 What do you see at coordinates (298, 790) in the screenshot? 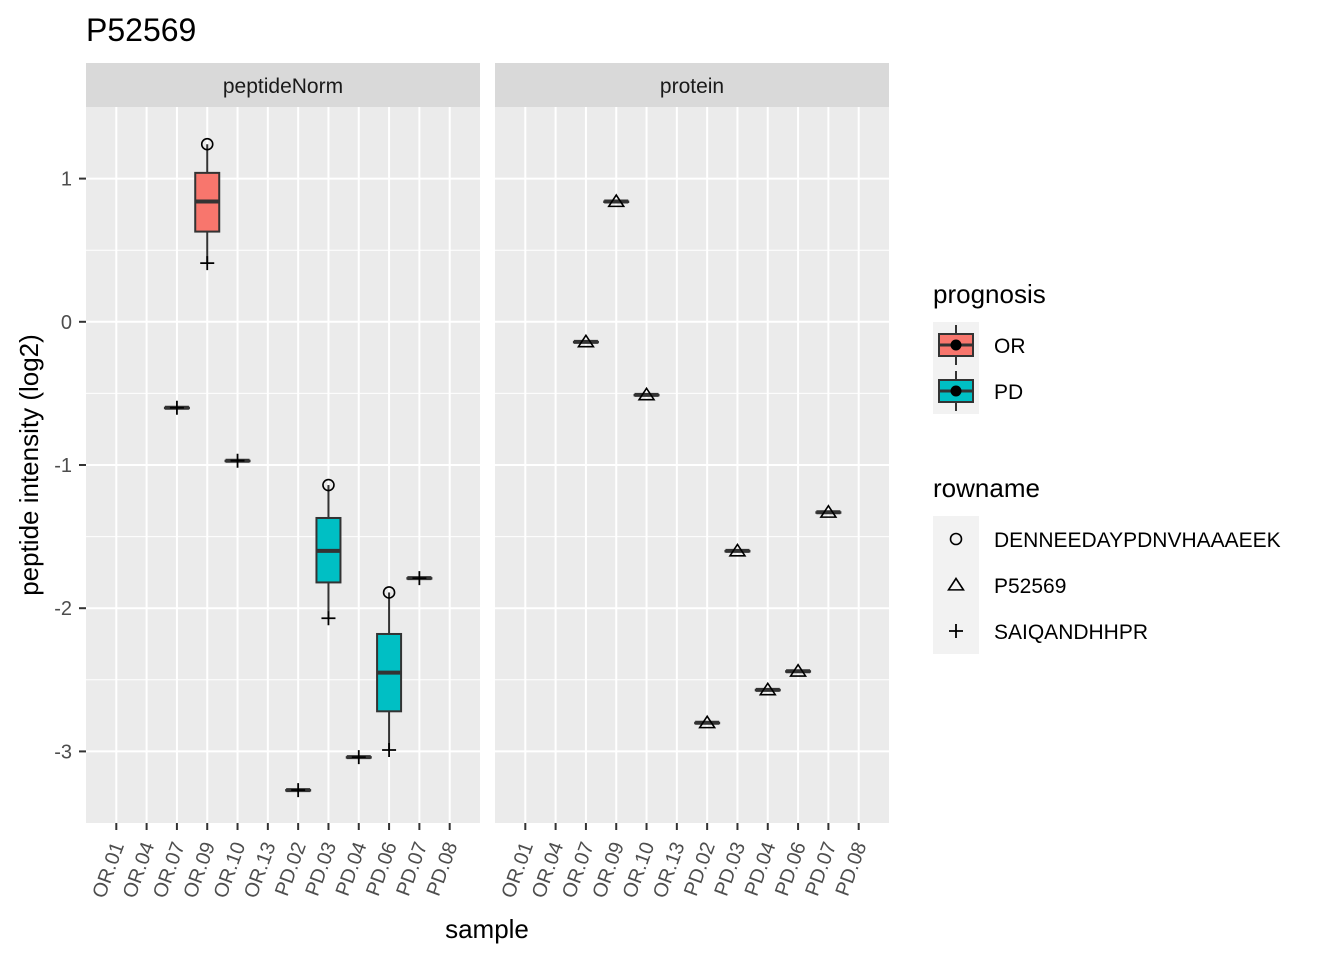
I see `point-pd-02-saiqandhhpr` at bounding box center [298, 790].